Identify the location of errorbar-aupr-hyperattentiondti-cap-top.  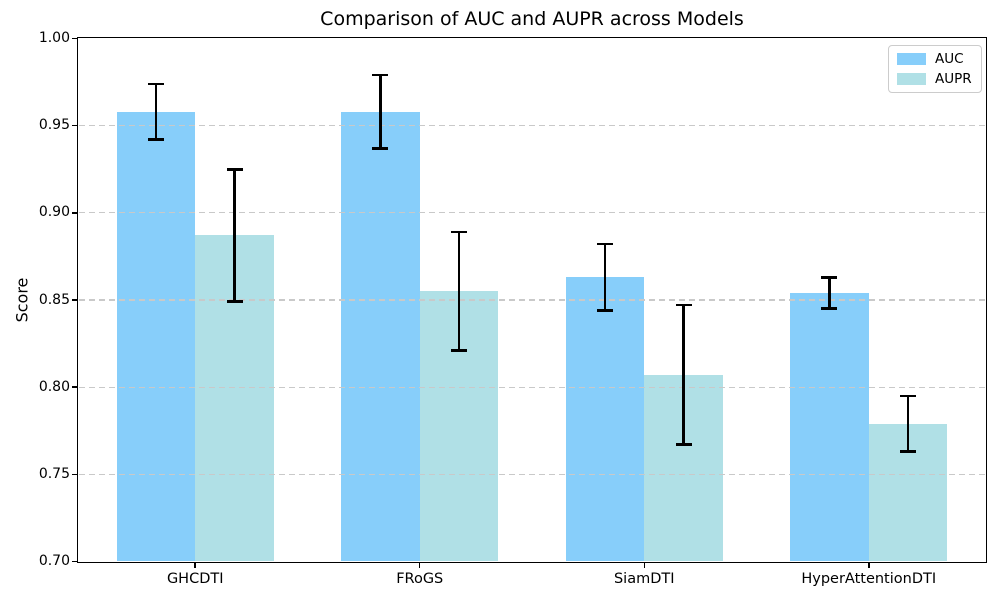
(908, 396).